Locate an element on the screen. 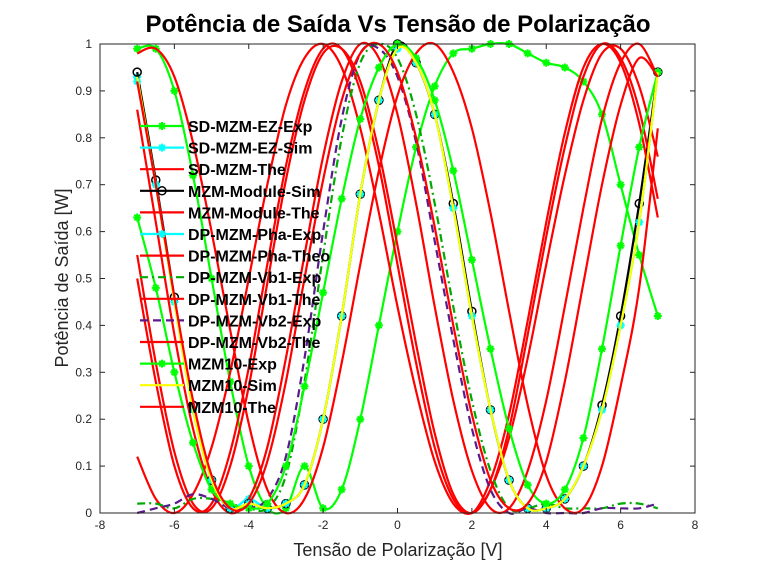  legend-item-sd-mzm-the: SD-MZM-The is located at coordinates (213, 170).